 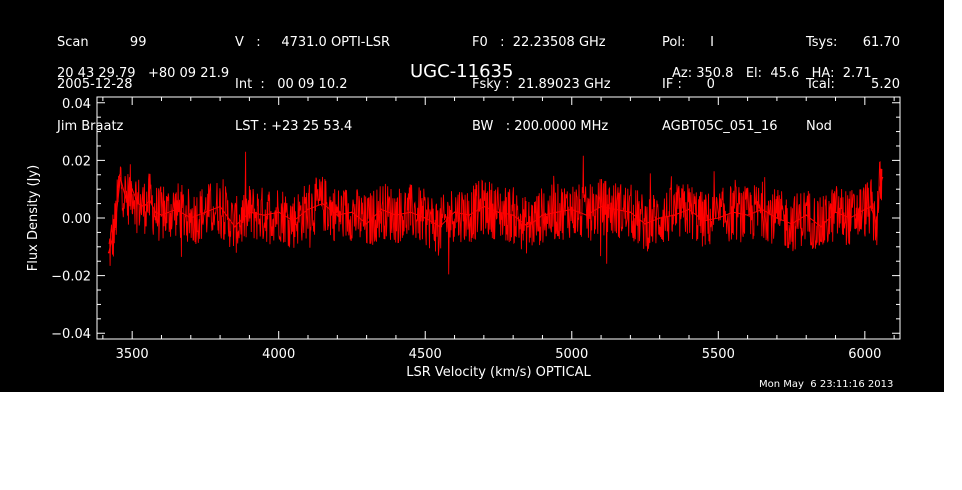 I want to click on bandwidth-line: BW : 200.0000 MHz, so click(x=540, y=126).